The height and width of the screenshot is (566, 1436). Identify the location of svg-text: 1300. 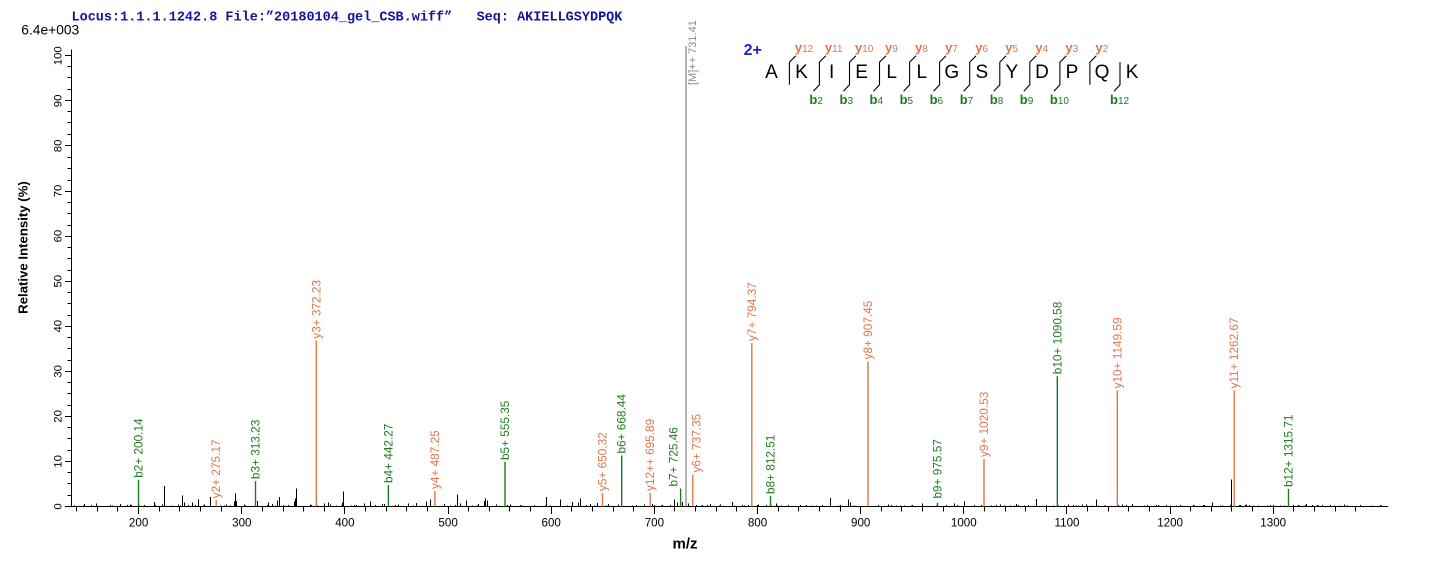
(1273, 523).